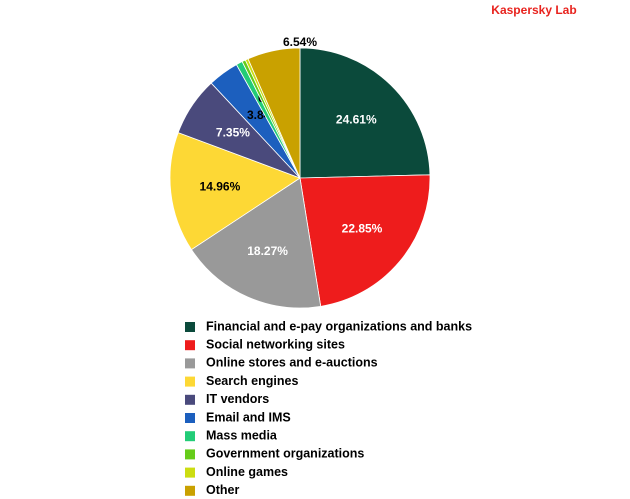 The width and height of the screenshot is (630, 499). Describe the element at coordinates (292, 363) in the screenshot. I see `legend-label: Online stores and e-auctions` at that location.